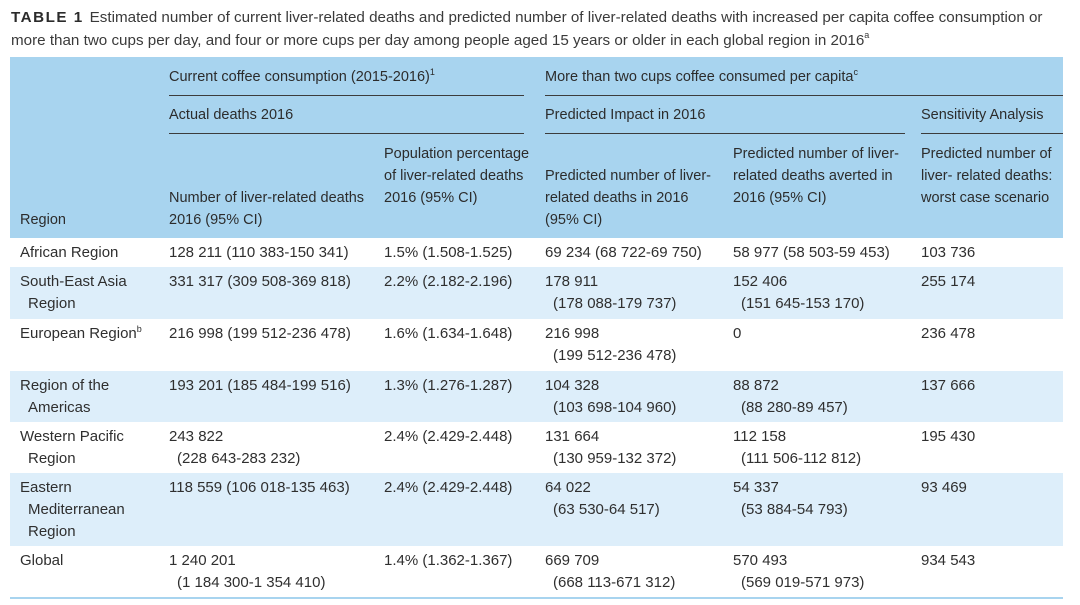  Describe the element at coordinates (259, 252) in the screenshot. I see `cell-deaths: 128 211 (110 383-150 341)` at that location.